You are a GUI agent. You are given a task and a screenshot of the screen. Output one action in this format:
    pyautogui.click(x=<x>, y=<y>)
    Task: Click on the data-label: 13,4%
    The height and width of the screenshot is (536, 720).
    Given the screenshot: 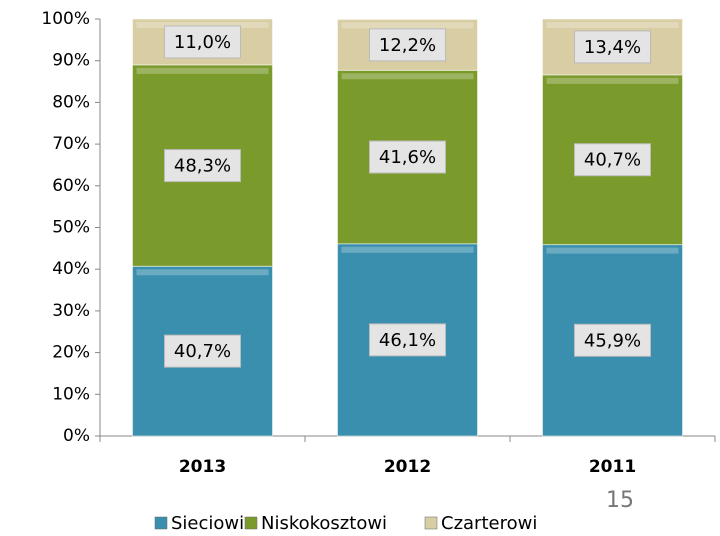 What is the action you would take?
    pyautogui.click(x=612, y=47)
    